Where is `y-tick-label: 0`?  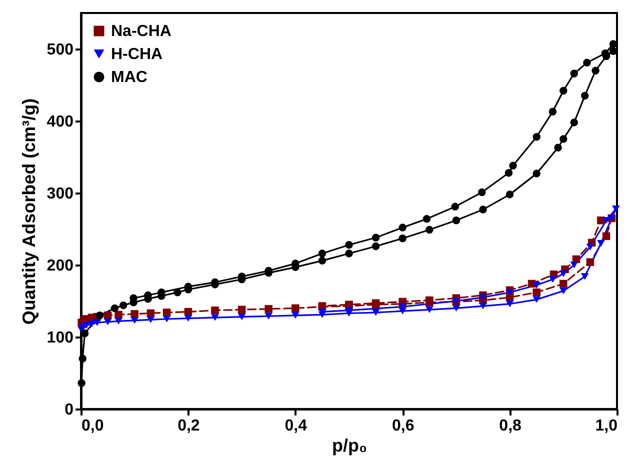 y-tick-label: 0 is located at coordinates (69, 410).